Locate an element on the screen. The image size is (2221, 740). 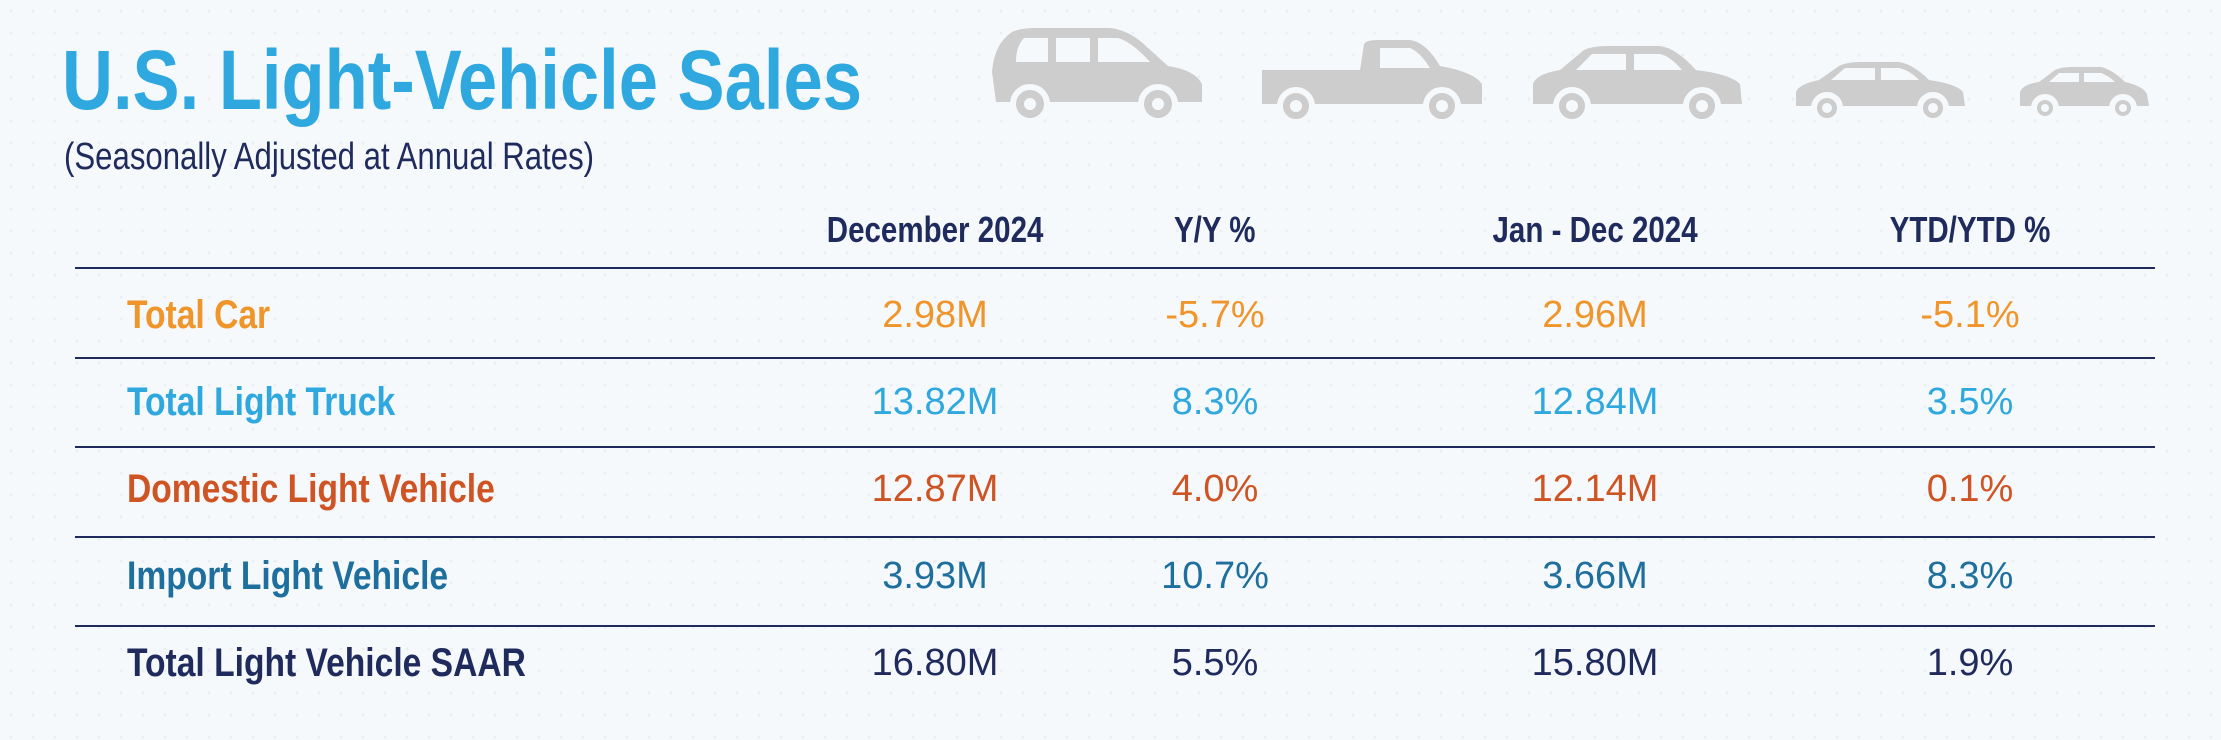
compact-car-icon is located at coordinates (1880, 93).